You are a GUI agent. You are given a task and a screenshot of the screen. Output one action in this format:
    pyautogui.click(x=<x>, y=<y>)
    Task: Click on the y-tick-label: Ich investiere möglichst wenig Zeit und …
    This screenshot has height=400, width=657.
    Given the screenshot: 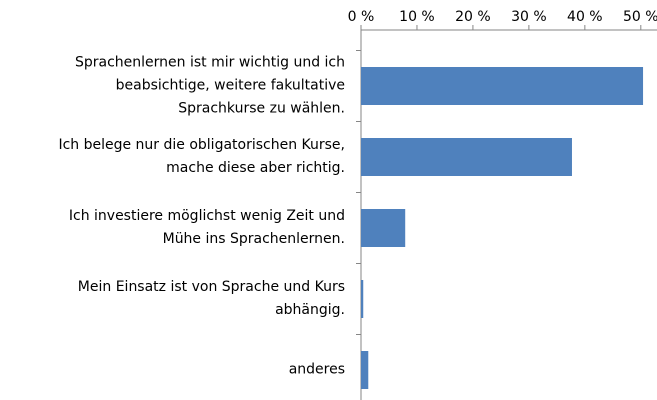 What is the action you would take?
    pyautogui.click(x=206, y=227)
    